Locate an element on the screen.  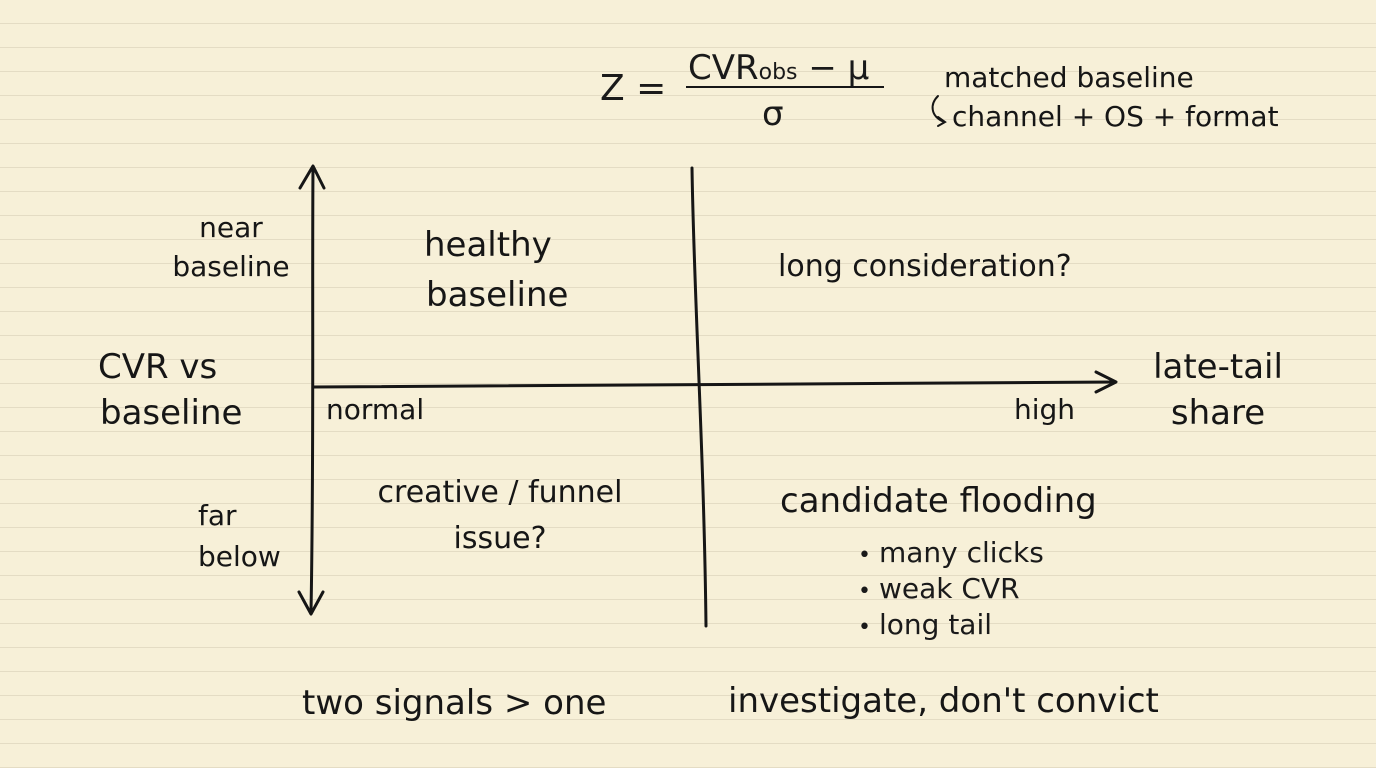
x-high-label: high is located at coordinates (1045, 409).